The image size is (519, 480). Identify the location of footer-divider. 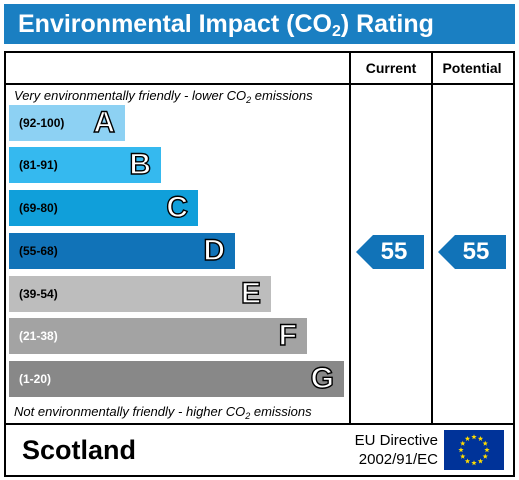
(259, 424).